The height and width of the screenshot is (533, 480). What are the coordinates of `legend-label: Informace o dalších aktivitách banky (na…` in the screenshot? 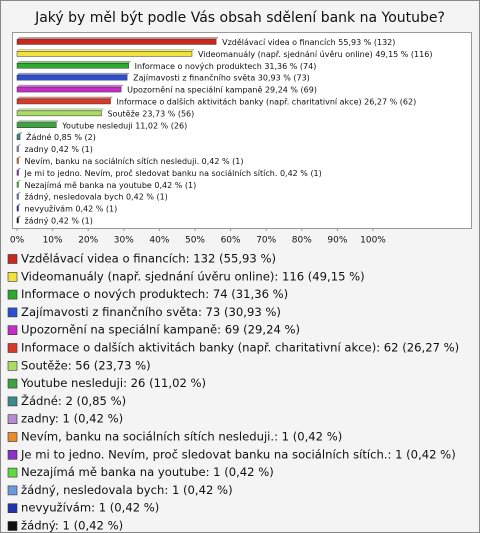 It's located at (240, 348).